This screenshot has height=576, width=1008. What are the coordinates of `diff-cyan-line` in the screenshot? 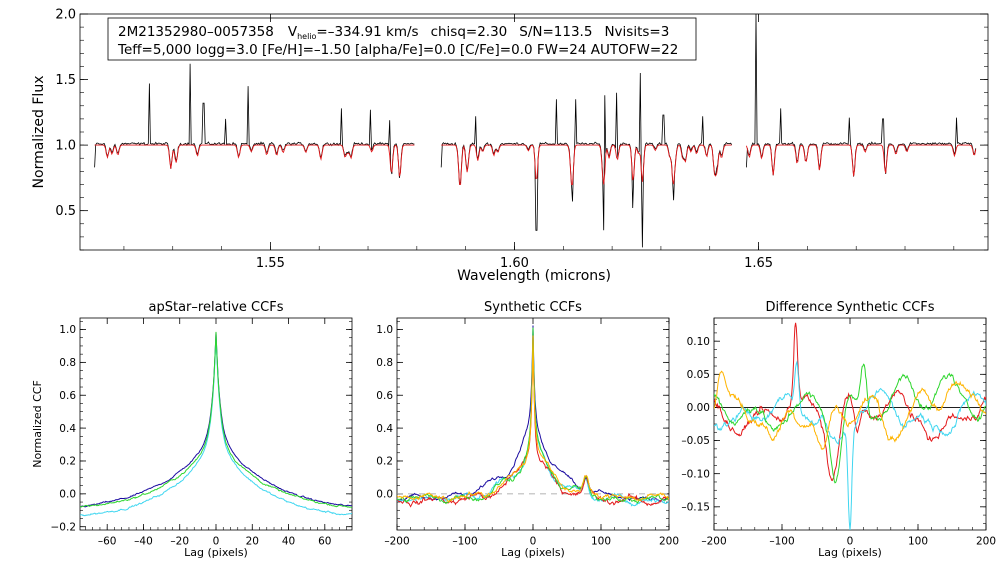 It's located at (850, 444).